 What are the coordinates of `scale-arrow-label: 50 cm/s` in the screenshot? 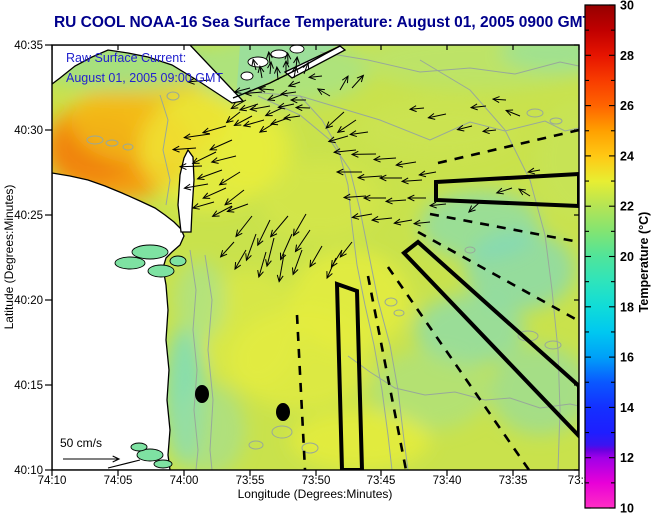 It's located at (81, 443).